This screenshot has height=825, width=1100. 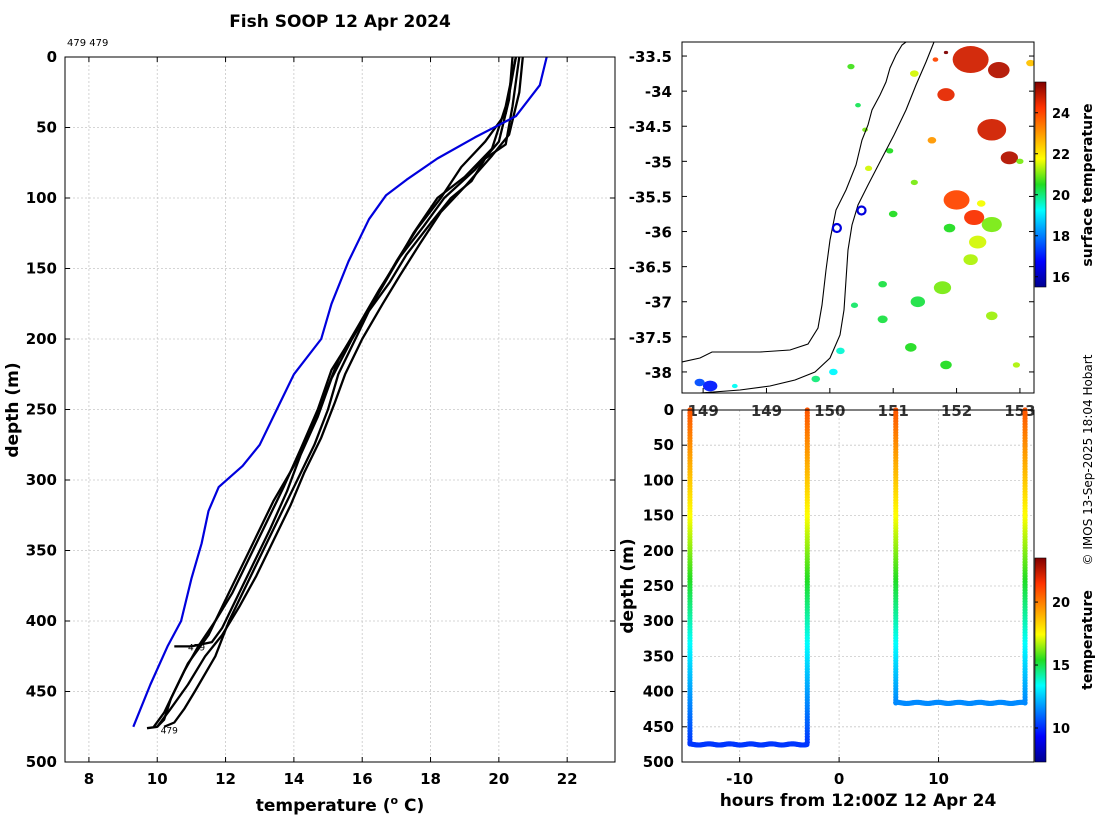 What do you see at coordinates (658, 303) in the screenshot?
I see `map-y-tick-label: -37` at bounding box center [658, 303].